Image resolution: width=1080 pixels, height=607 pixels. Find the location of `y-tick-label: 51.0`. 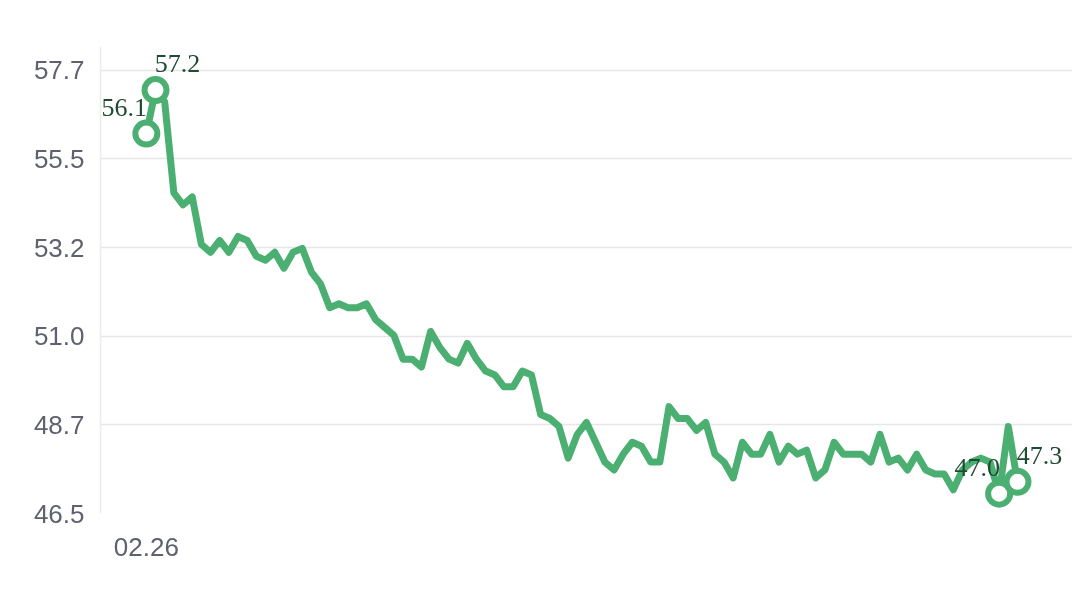

y-tick-label: 51.0 is located at coordinates (59, 336).